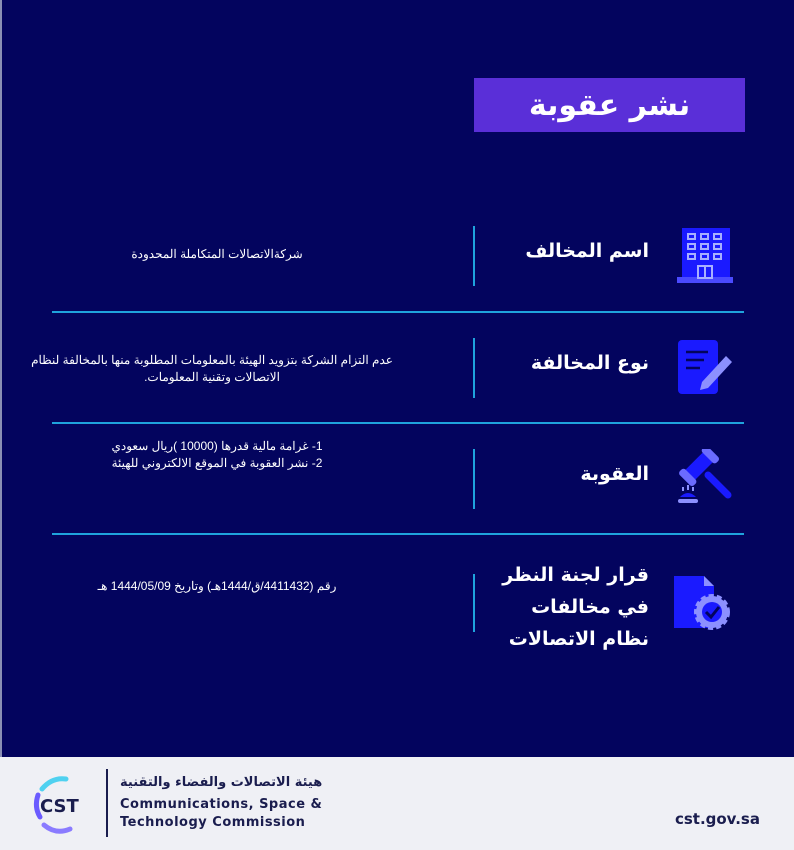 This screenshot has height=850, width=794. Describe the element at coordinates (590, 607) in the screenshot. I see `label-line: في مخالفات` at that location.